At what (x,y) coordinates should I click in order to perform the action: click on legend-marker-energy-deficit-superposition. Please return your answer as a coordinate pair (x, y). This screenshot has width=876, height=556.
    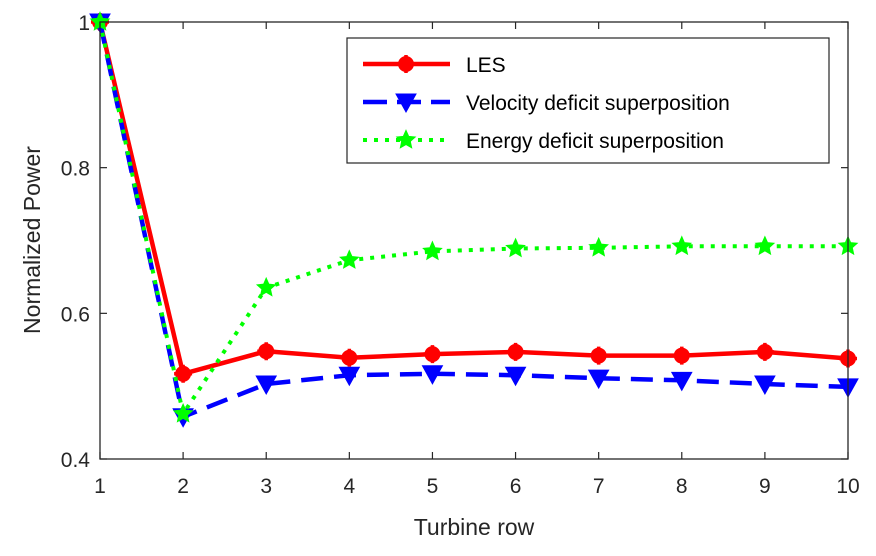
    Looking at the image, I should click on (406, 139).